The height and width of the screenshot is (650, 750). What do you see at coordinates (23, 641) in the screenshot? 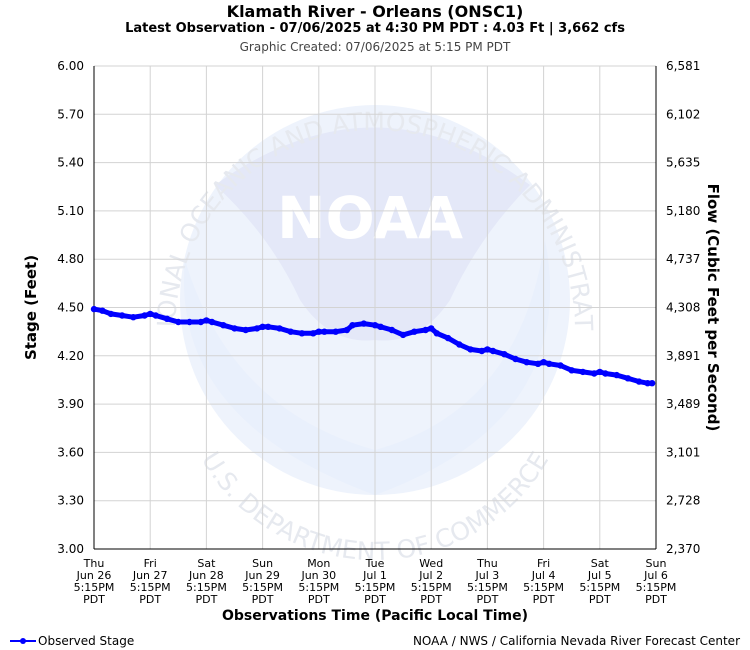
I see `legend-line-icon` at bounding box center [23, 641].